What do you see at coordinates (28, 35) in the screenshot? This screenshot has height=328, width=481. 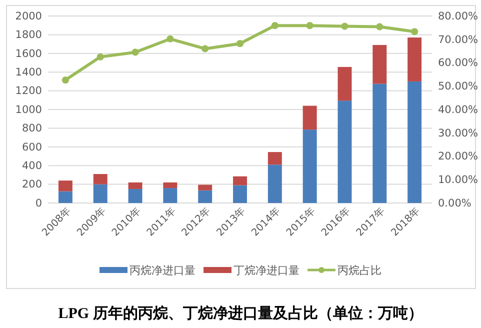 I see `y-tick-label: 1800` at bounding box center [28, 35].